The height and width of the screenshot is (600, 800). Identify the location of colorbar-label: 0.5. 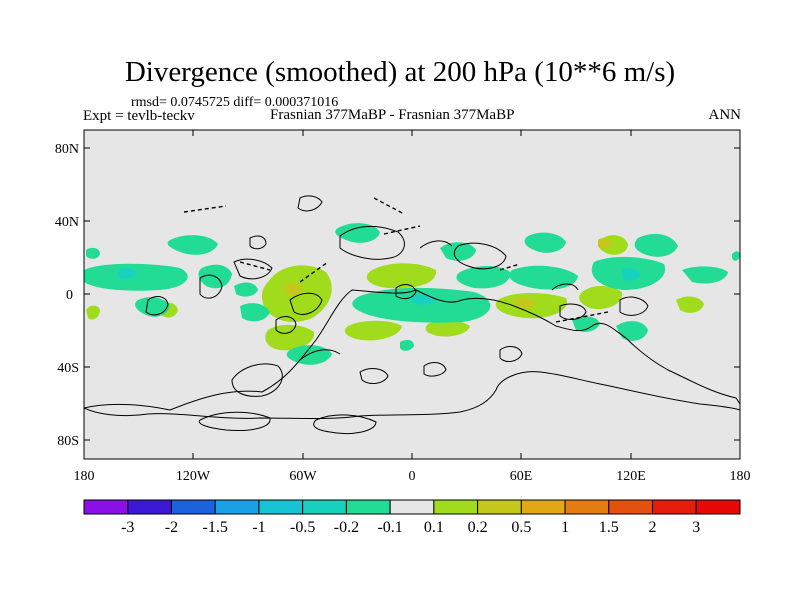
(521, 527).